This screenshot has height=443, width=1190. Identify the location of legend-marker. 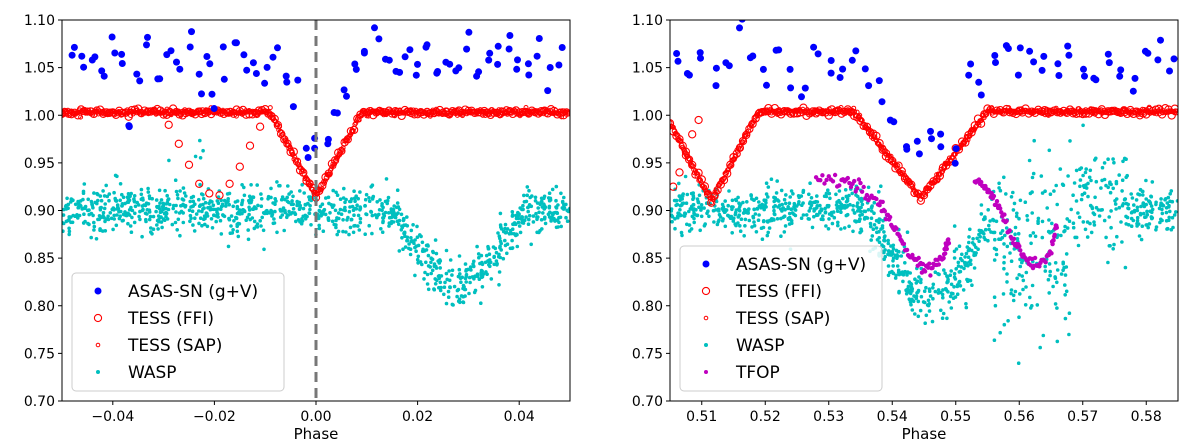
(706, 264).